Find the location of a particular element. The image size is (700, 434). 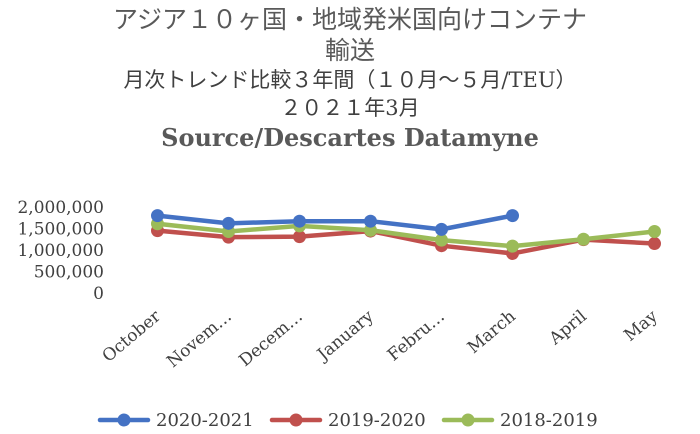

legend-marker-2018-2019 is located at coordinates (468, 420).